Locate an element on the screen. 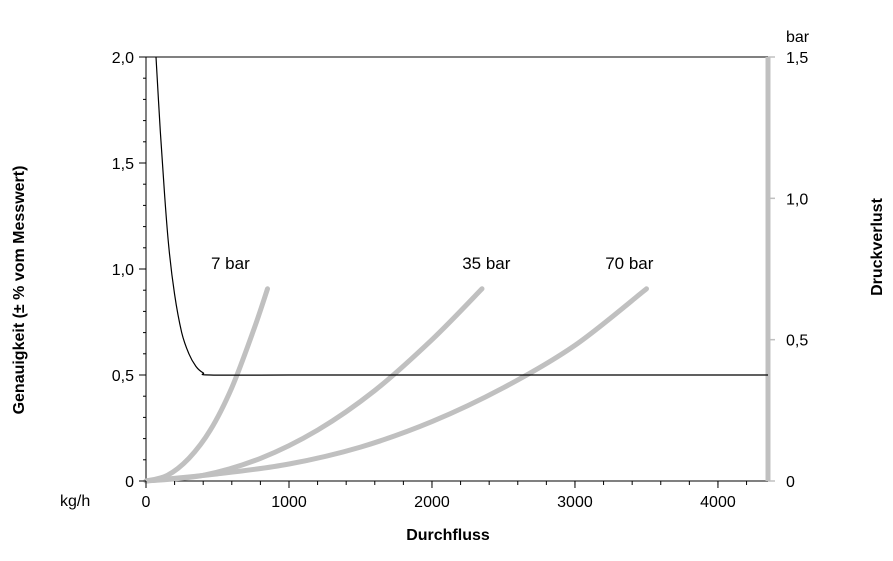  y-right-tick-label: 0,5 is located at coordinates (797, 341).